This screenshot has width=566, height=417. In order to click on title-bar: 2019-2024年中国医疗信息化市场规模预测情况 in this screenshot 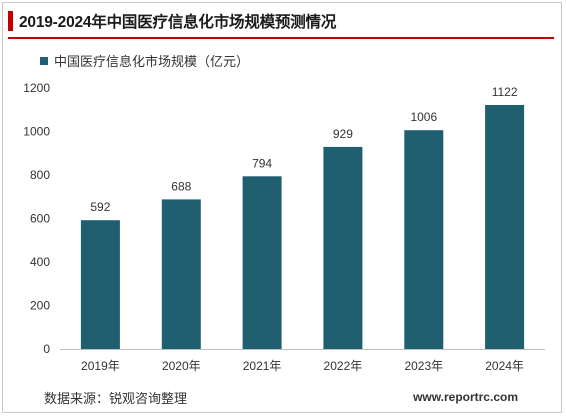, I will do `click(172, 21)`.